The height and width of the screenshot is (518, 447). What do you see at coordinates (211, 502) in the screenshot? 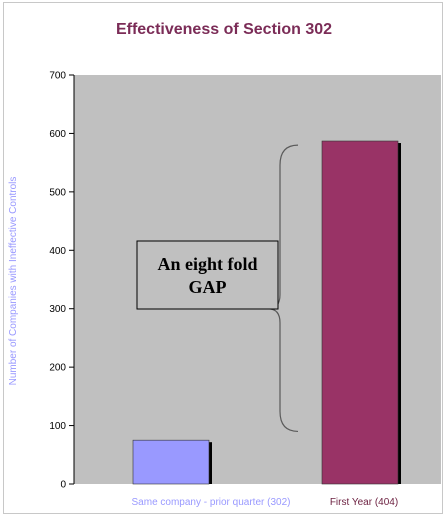
I see `x-category-label: Same company - prior quarter (302)` at bounding box center [211, 502].